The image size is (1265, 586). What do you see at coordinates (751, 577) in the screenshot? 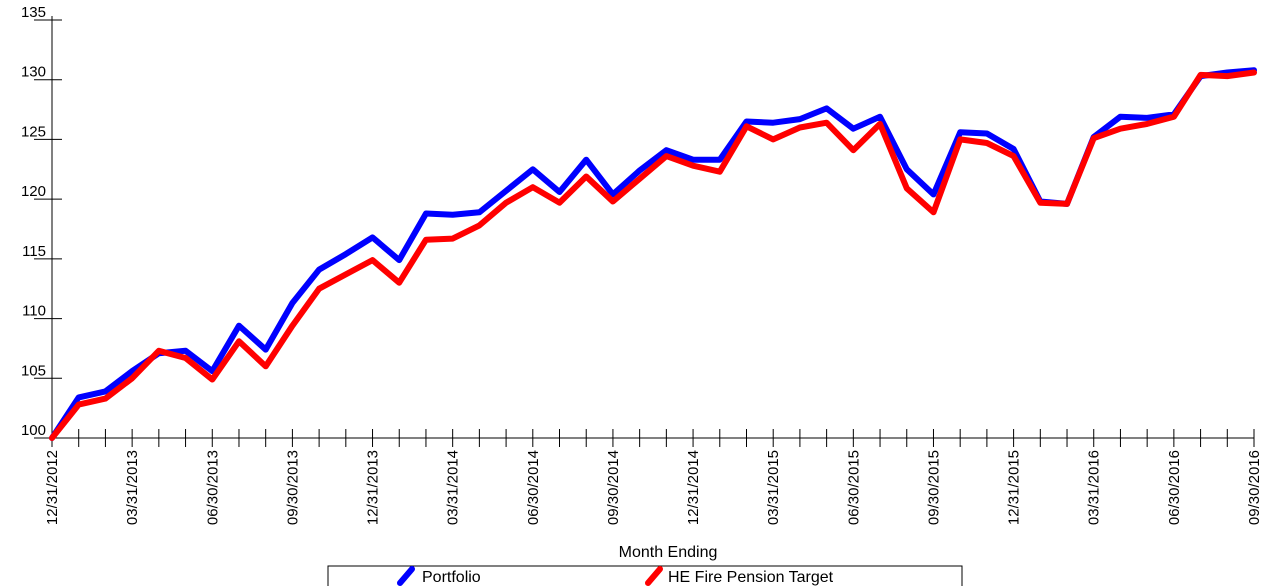
I see `legend-label-1: HE Fire Pension Target` at bounding box center [751, 577].